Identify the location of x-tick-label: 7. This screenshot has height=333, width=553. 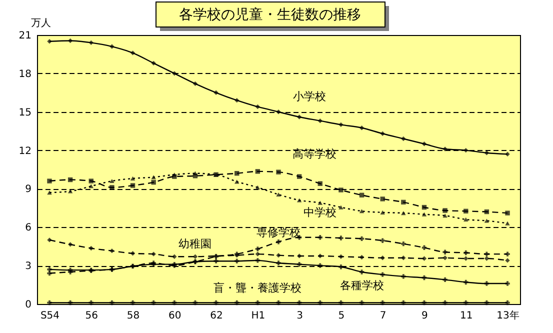
(383, 316).